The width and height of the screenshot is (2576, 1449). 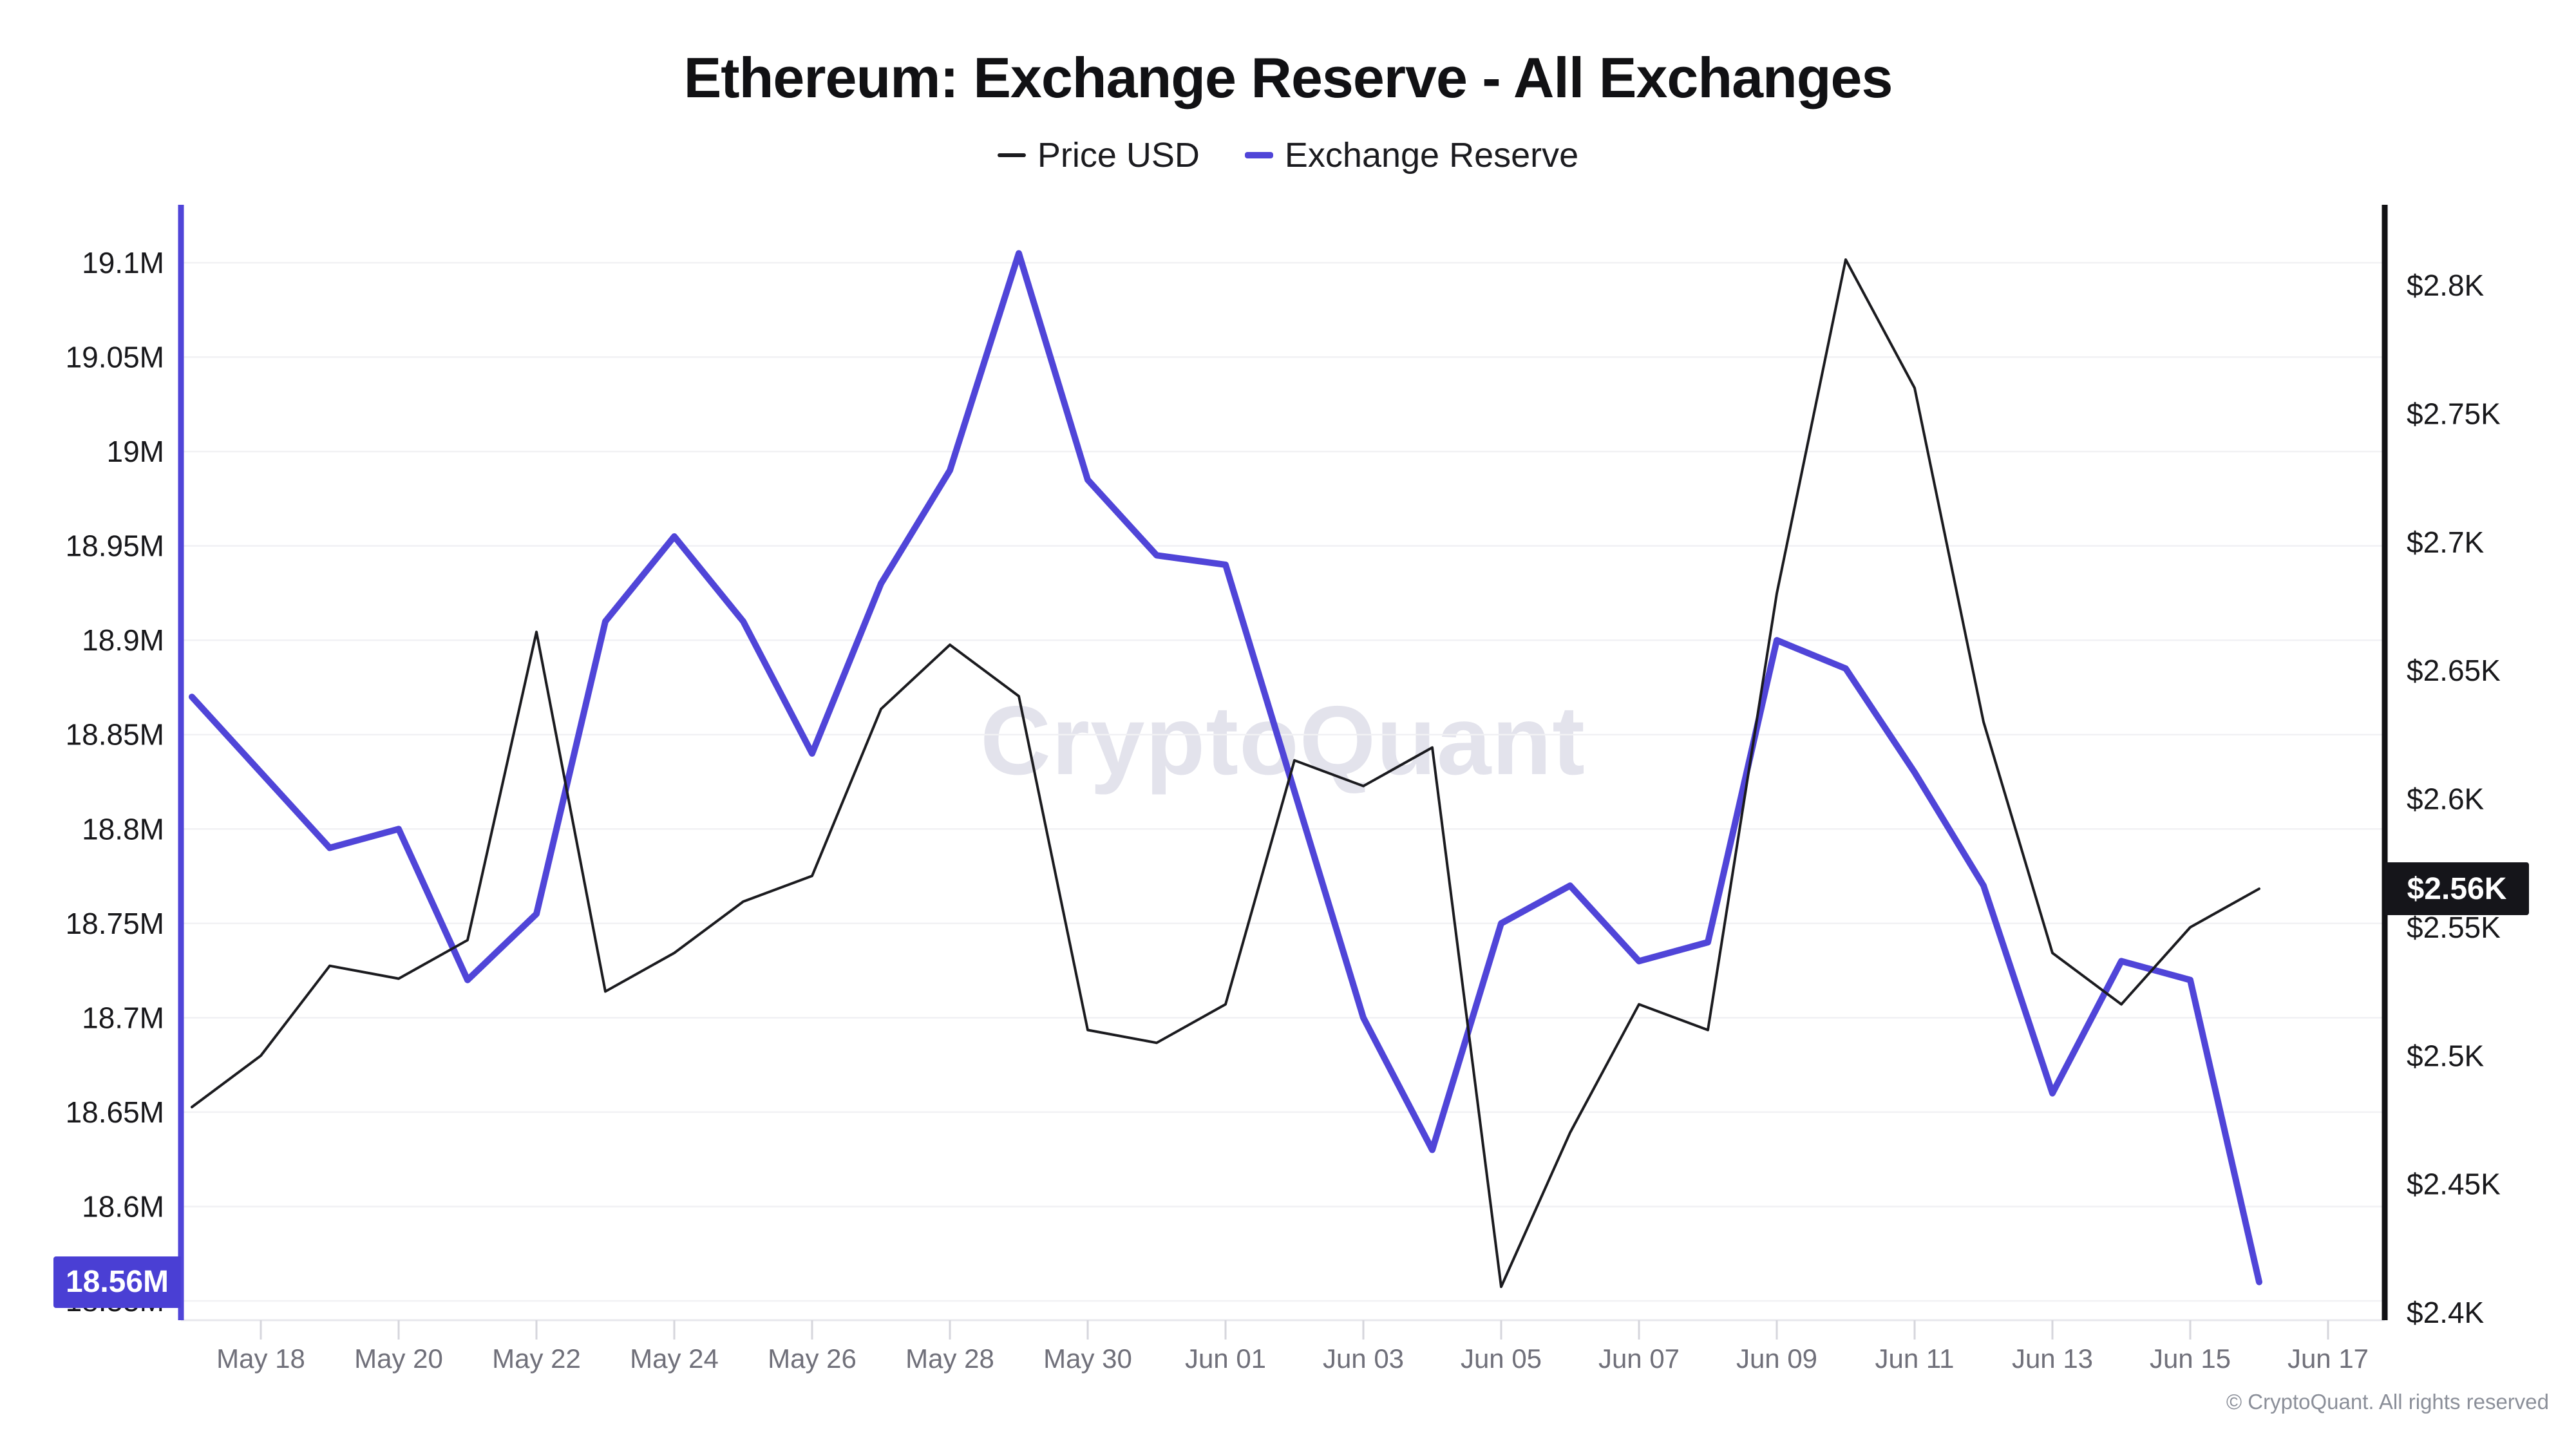 I want to click on left-axis-tick-label: 18.7M, so click(x=123, y=1017).